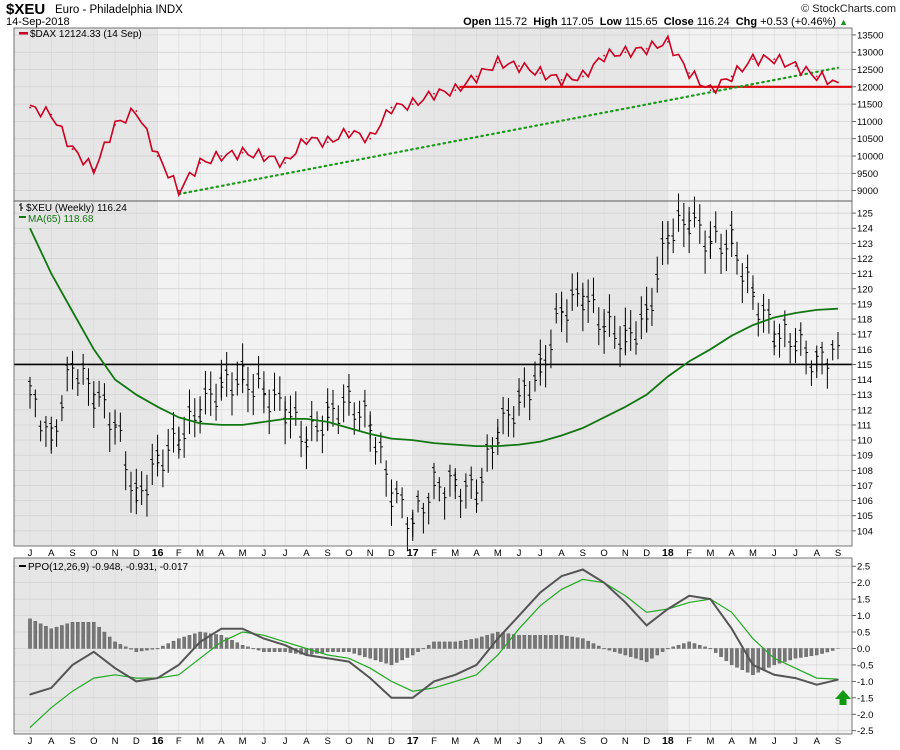 The width and height of the screenshot is (900, 750). Describe the element at coordinates (759, 373) in the screenshot. I see `xeu-panel-year-shade` at that location.